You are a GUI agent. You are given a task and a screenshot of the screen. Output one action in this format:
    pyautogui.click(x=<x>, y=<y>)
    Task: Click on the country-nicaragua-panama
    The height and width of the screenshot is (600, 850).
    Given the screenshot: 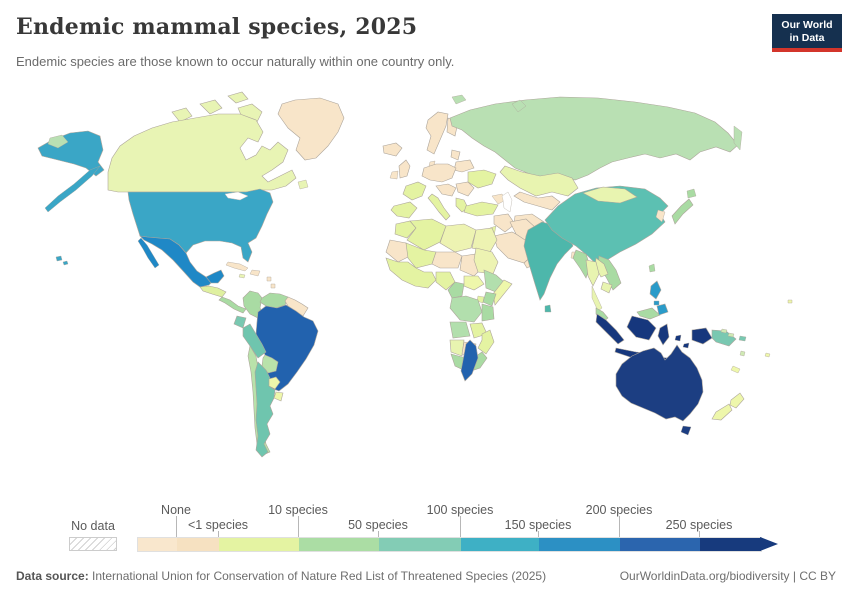 What is the action you would take?
    pyautogui.click(x=232, y=305)
    